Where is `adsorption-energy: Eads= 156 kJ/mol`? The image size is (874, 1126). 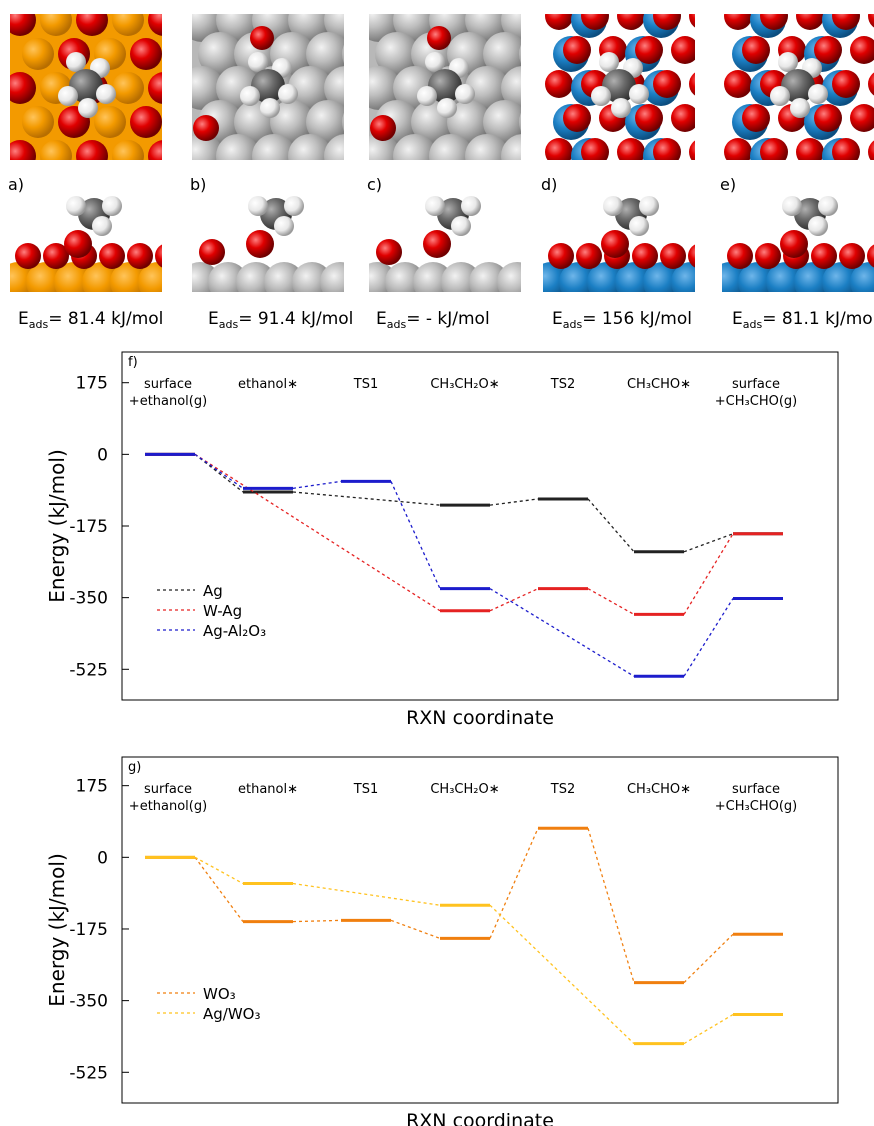
adsorption-energy: Eads= 156 kJ/mol is located at coordinates (622, 320).